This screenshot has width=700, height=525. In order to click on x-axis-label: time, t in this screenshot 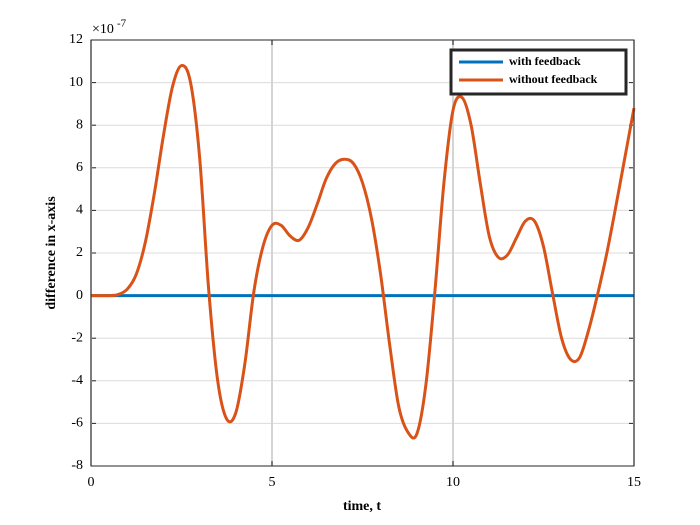, I will do `click(362, 506)`.